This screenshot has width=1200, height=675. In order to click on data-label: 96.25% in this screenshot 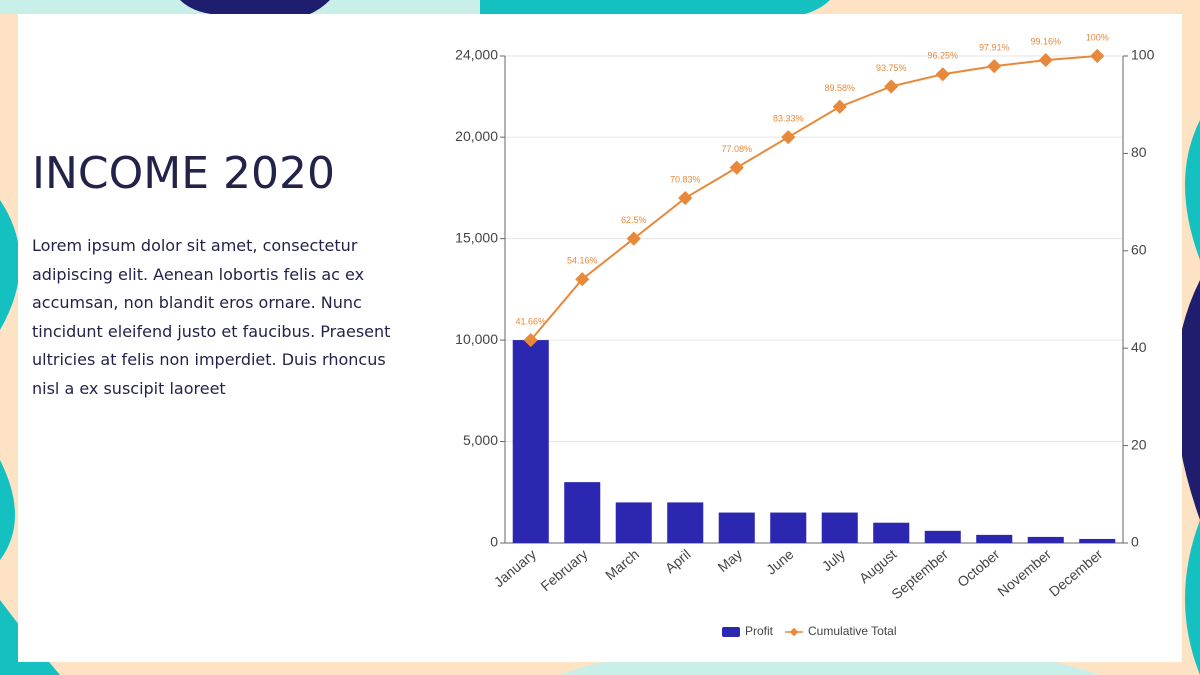, I will do `click(942, 56)`.